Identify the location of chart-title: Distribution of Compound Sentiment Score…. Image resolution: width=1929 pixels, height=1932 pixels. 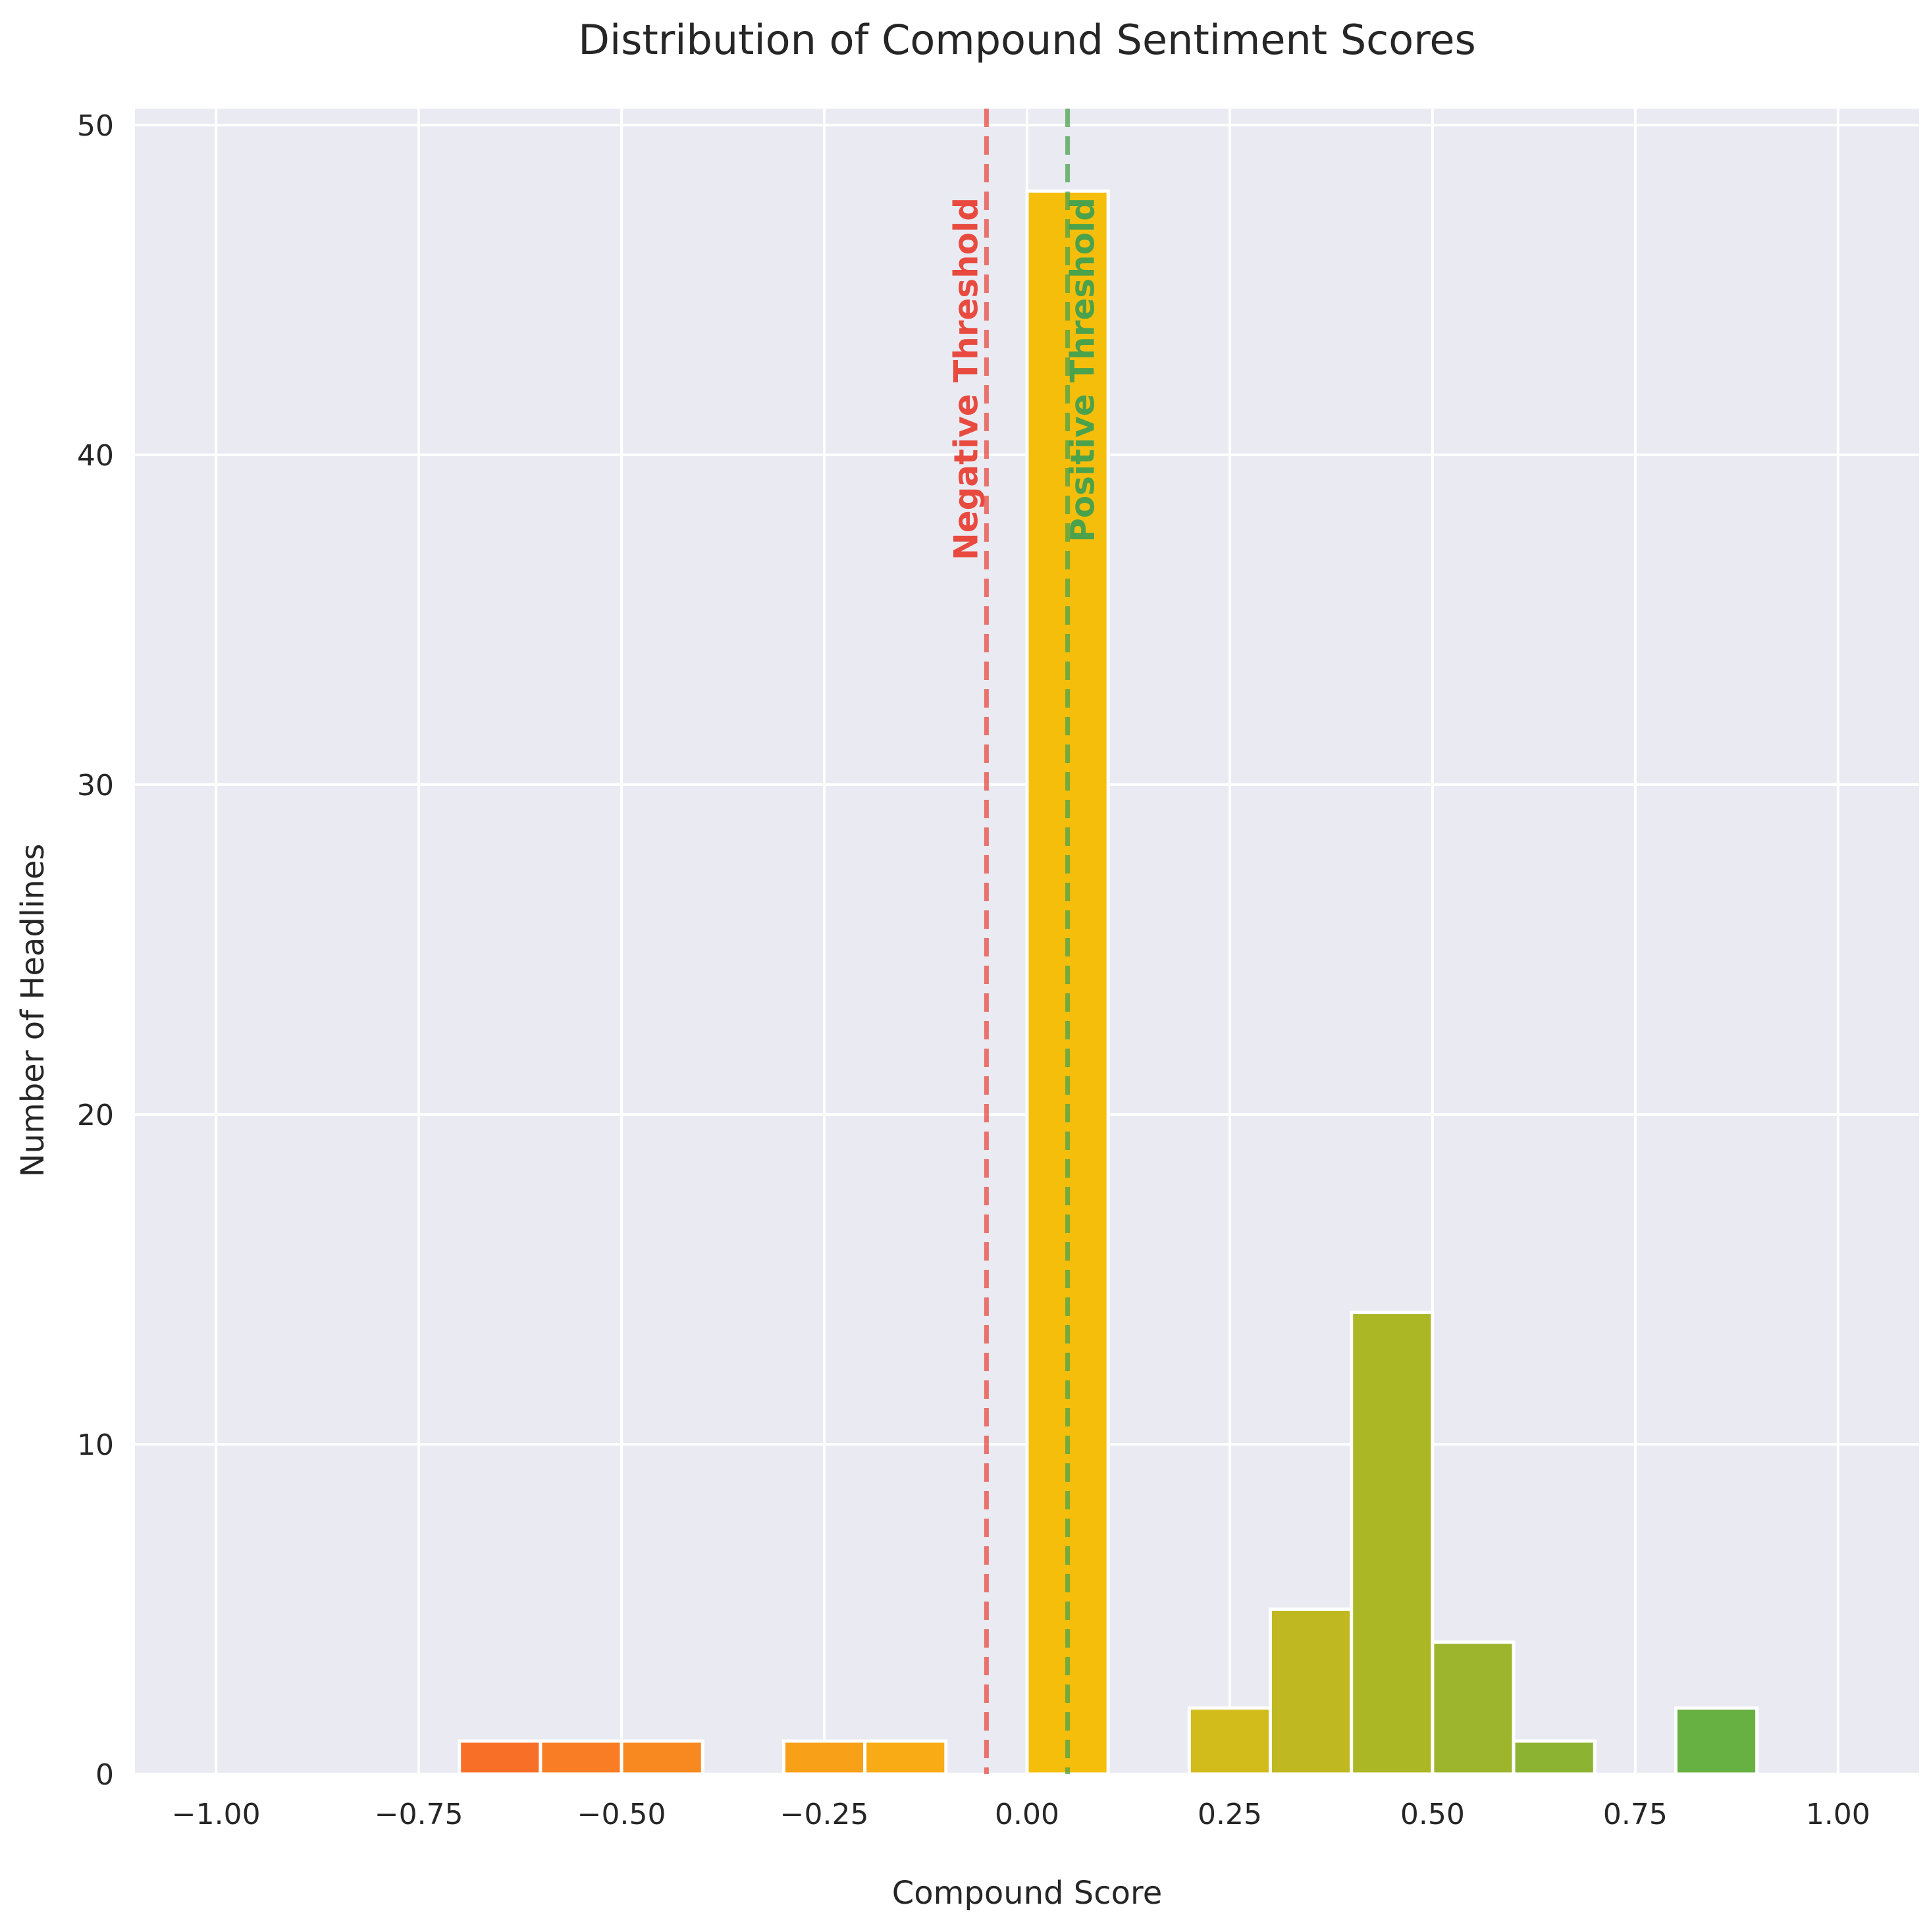
(1027, 40).